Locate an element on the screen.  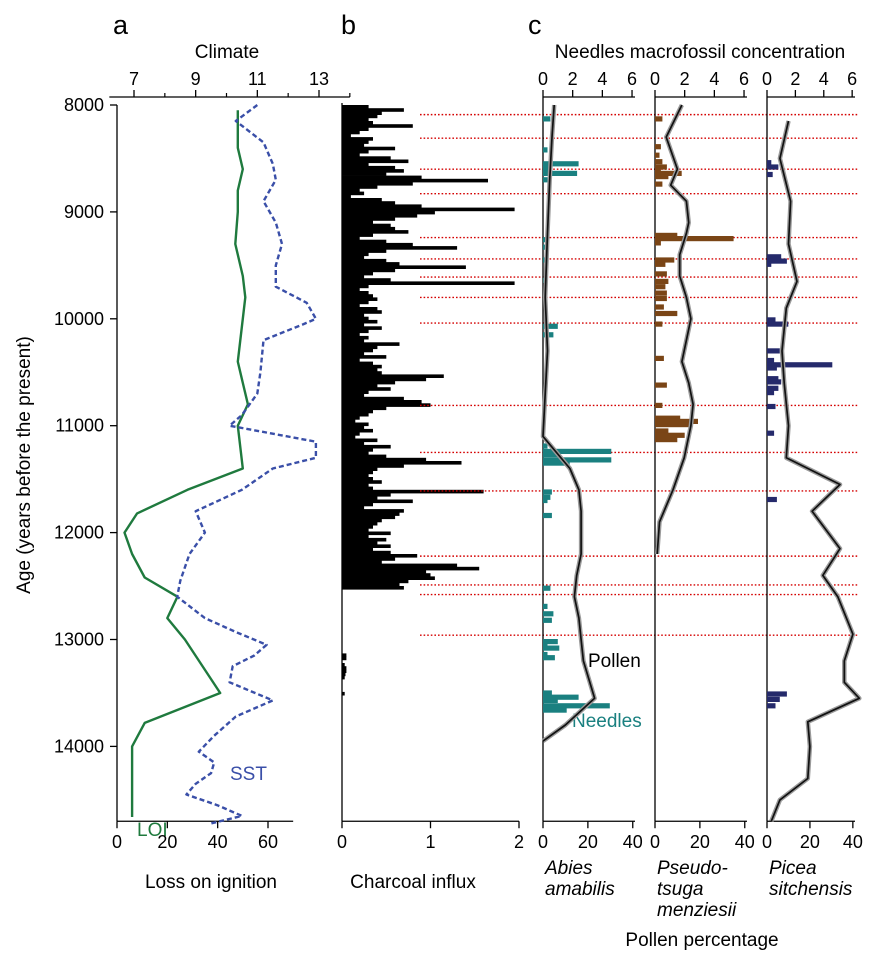
pollen-tick-label-2: 40 is located at coordinates (853, 842).